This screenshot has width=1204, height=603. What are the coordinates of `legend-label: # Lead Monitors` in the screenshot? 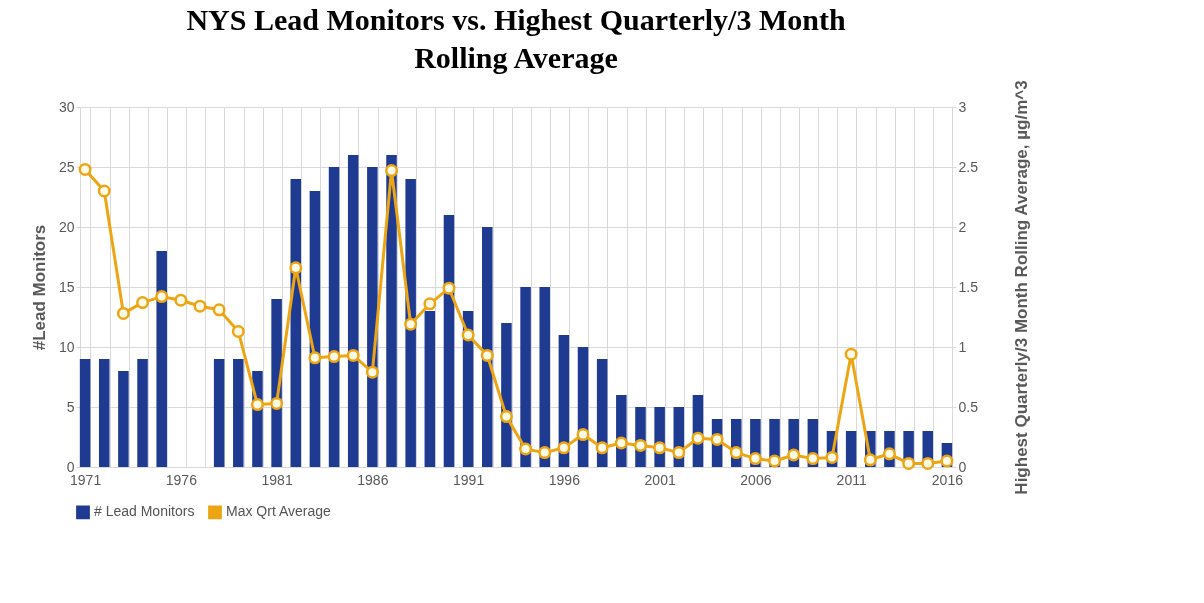 It's located at (144, 511).